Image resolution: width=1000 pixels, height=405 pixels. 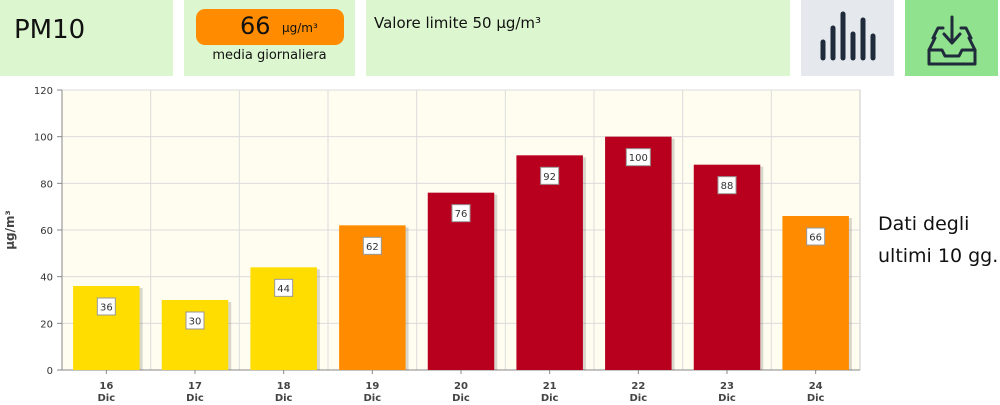 What do you see at coordinates (10, 230) in the screenshot?
I see `y-axis-label: μg/m³` at bounding box center [10, 230].